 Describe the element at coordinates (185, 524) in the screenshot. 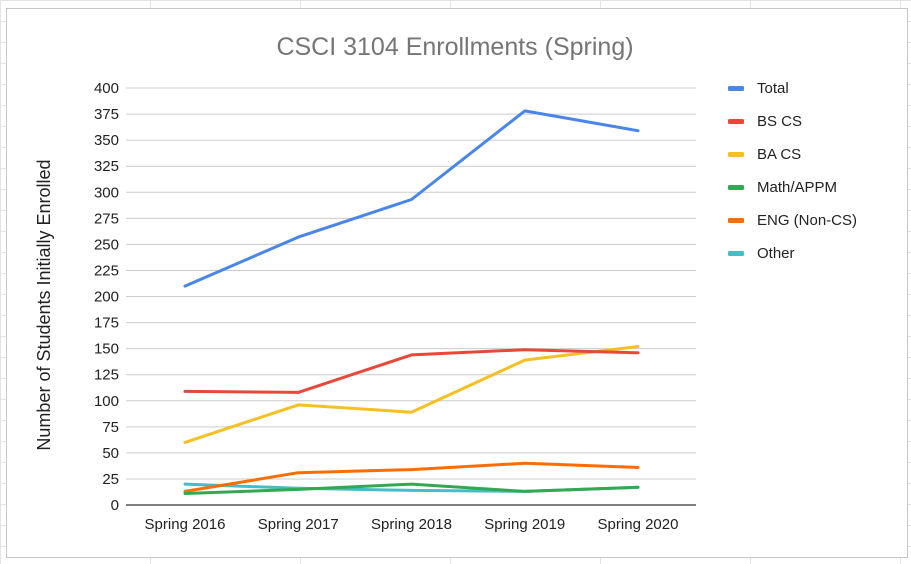

I see `x-tick-label: Spring 2016` at that location.